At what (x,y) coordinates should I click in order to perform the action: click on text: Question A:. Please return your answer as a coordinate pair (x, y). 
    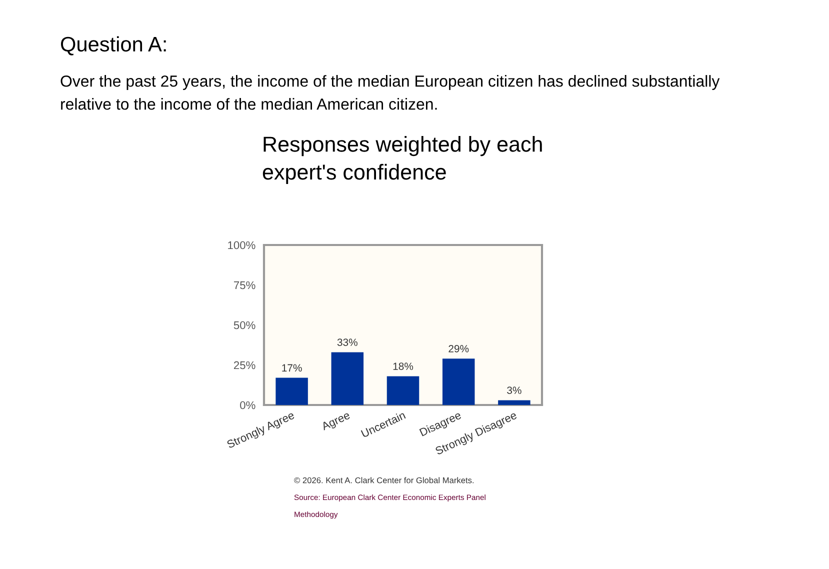
    Looking at the image, I should click on (113, 46).